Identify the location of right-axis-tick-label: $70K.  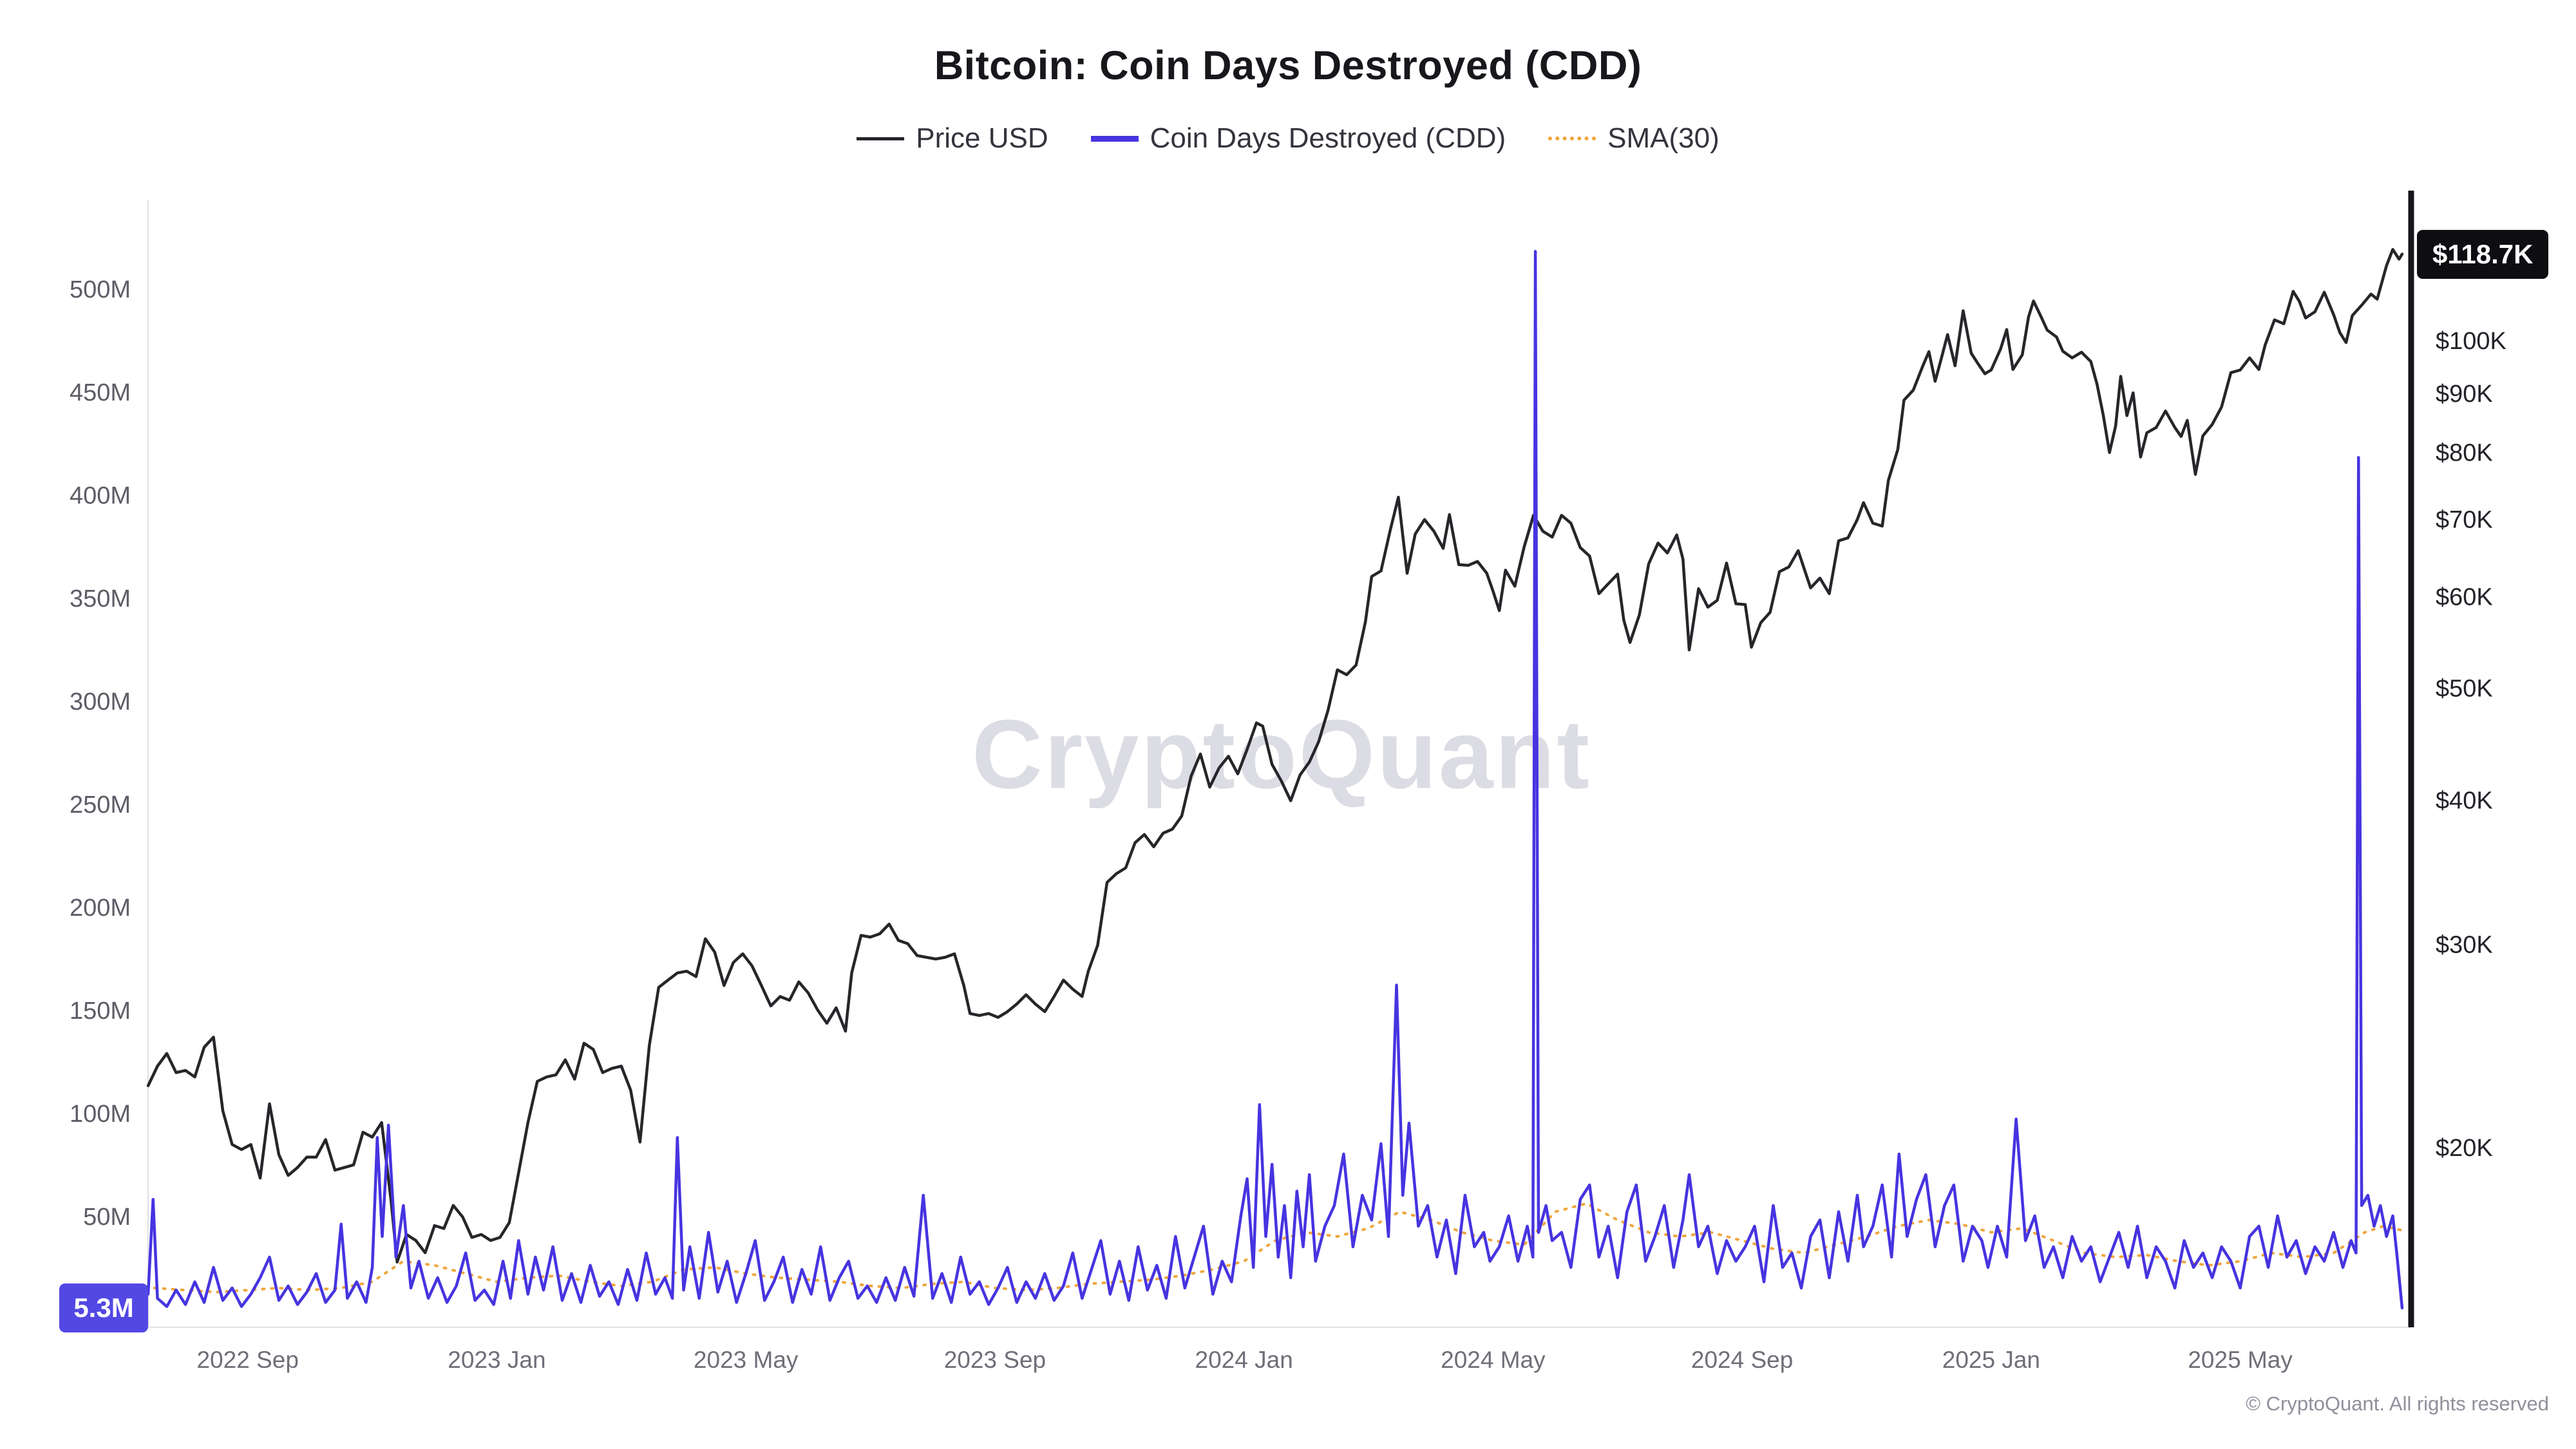
(2464, 521).